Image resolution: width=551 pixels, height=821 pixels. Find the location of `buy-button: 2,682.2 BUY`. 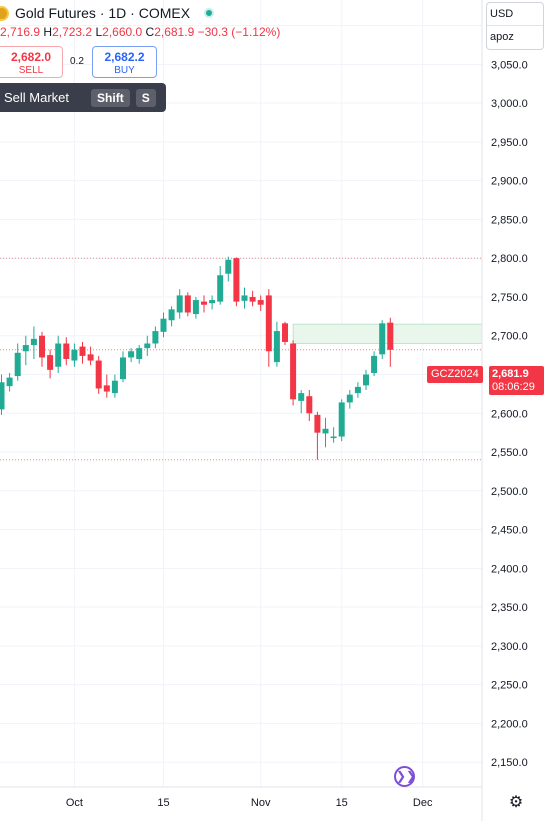

buy-button: 2,682.2 BUY is located at coordinates (124, 62).